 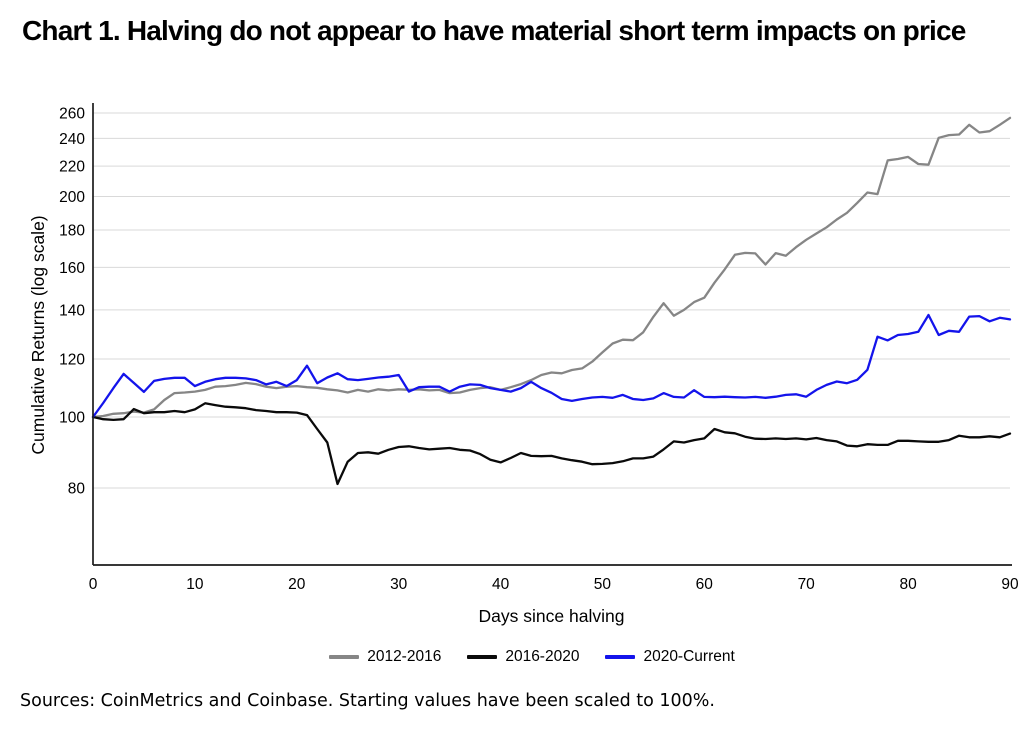 I want to click on x-tick-label: 0, so click(x=93, y=584).